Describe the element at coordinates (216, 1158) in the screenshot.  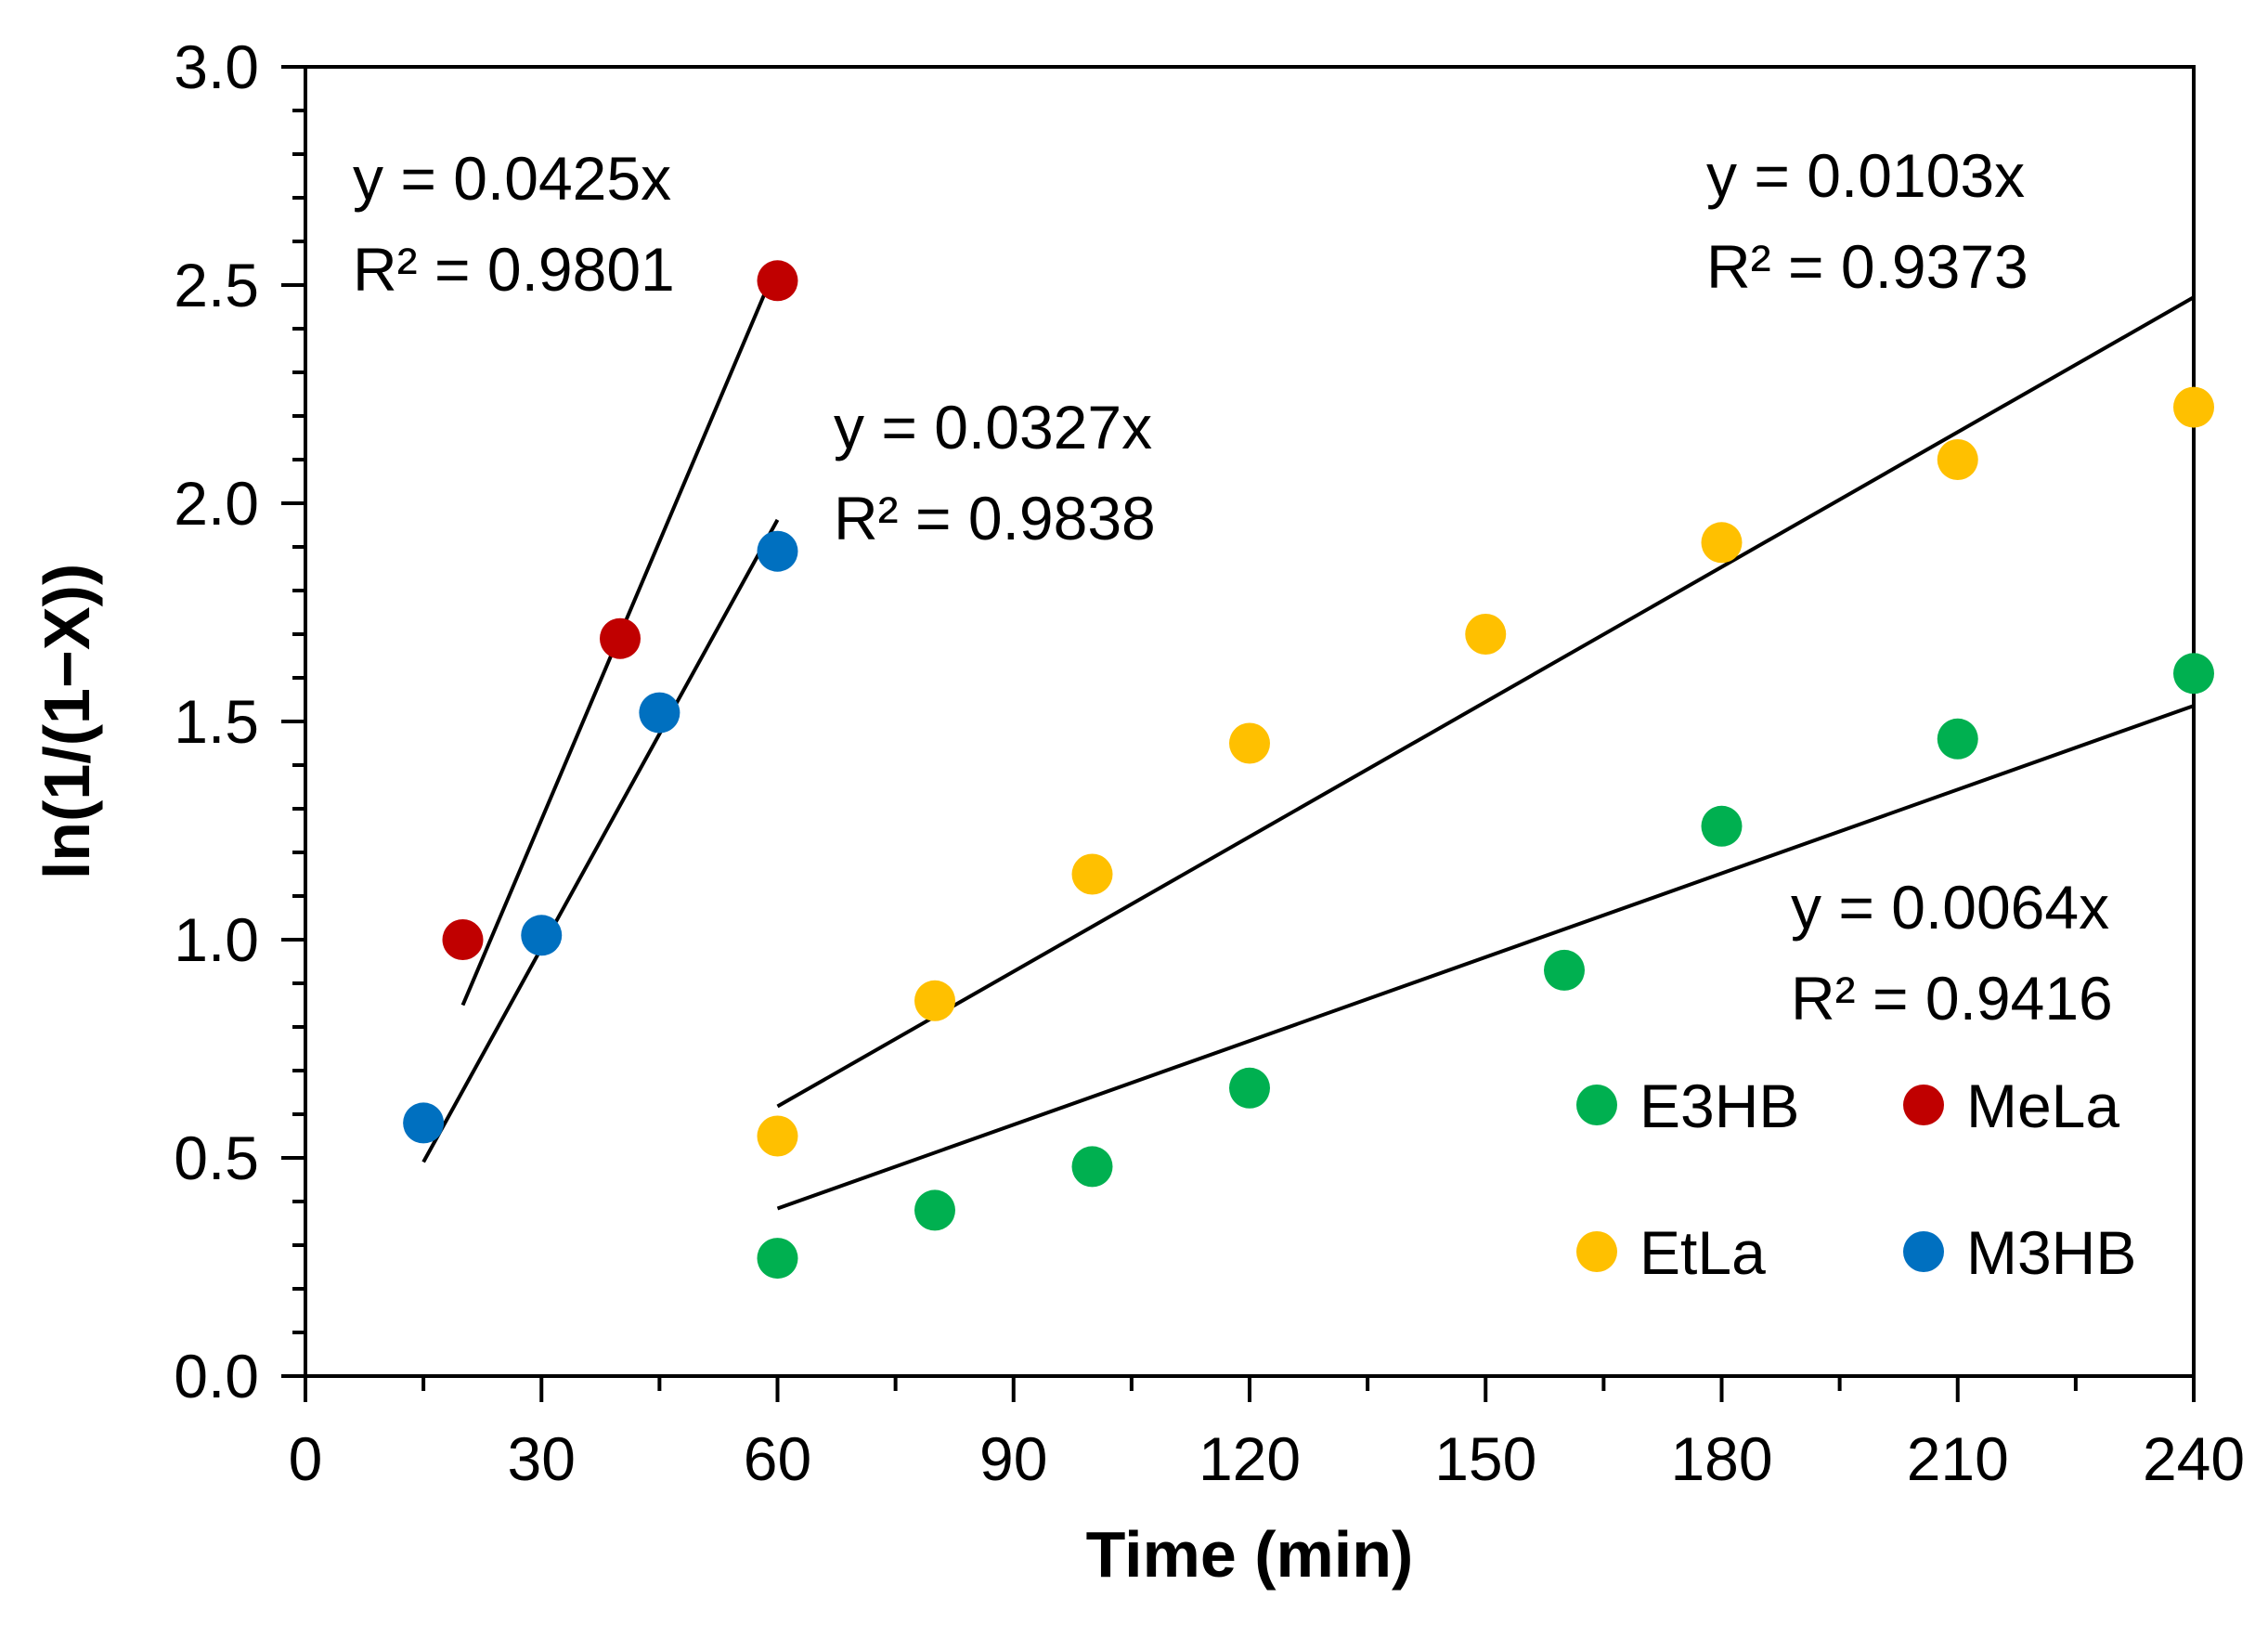
I see `y-tick-label: 0.5` at that location.